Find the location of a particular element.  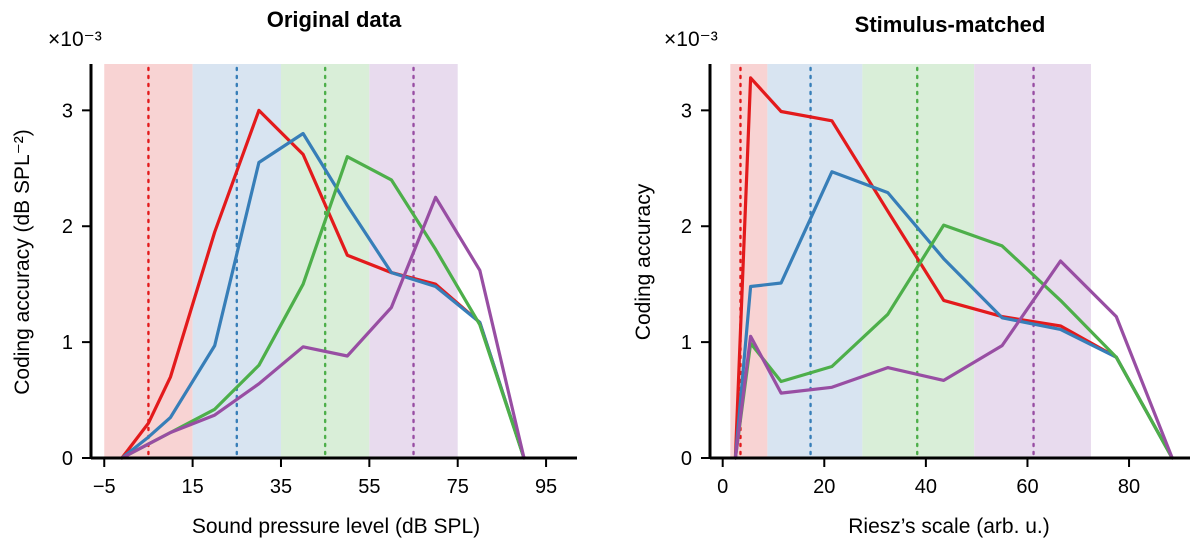

x-tick-label: 20 is located at coordinates (824, 487).